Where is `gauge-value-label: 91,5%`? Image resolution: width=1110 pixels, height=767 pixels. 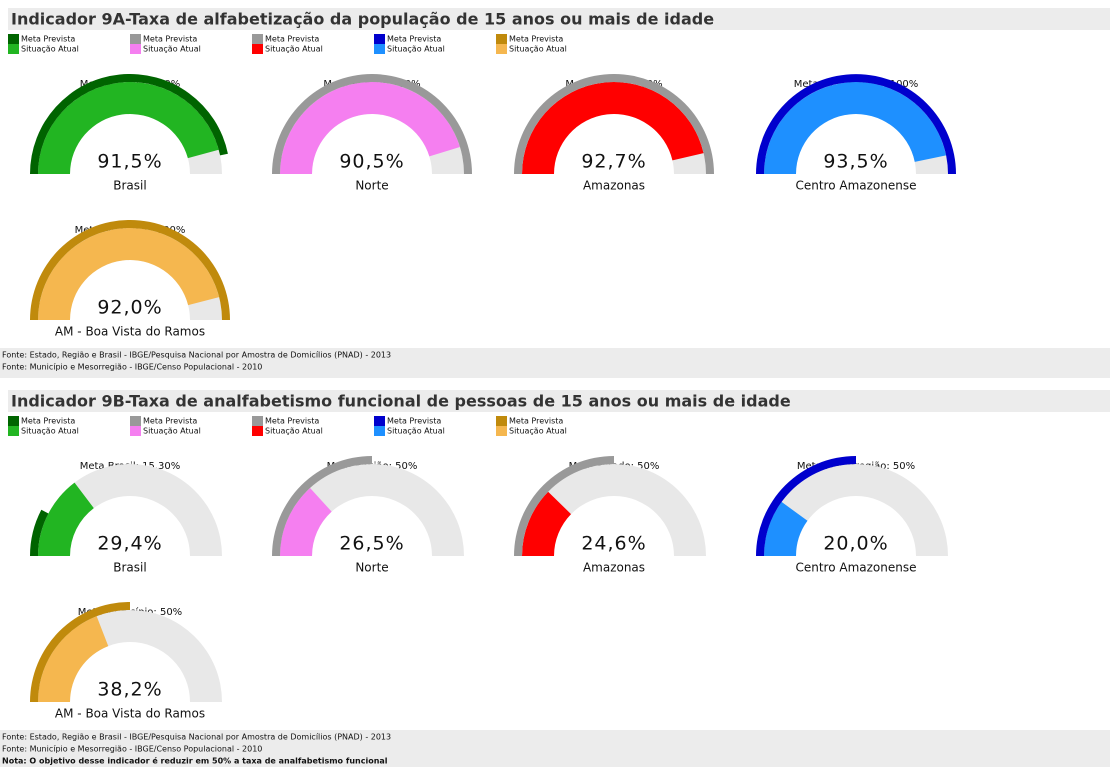
gauge-value-label: 91,5% is located at coordinates (129, 162).